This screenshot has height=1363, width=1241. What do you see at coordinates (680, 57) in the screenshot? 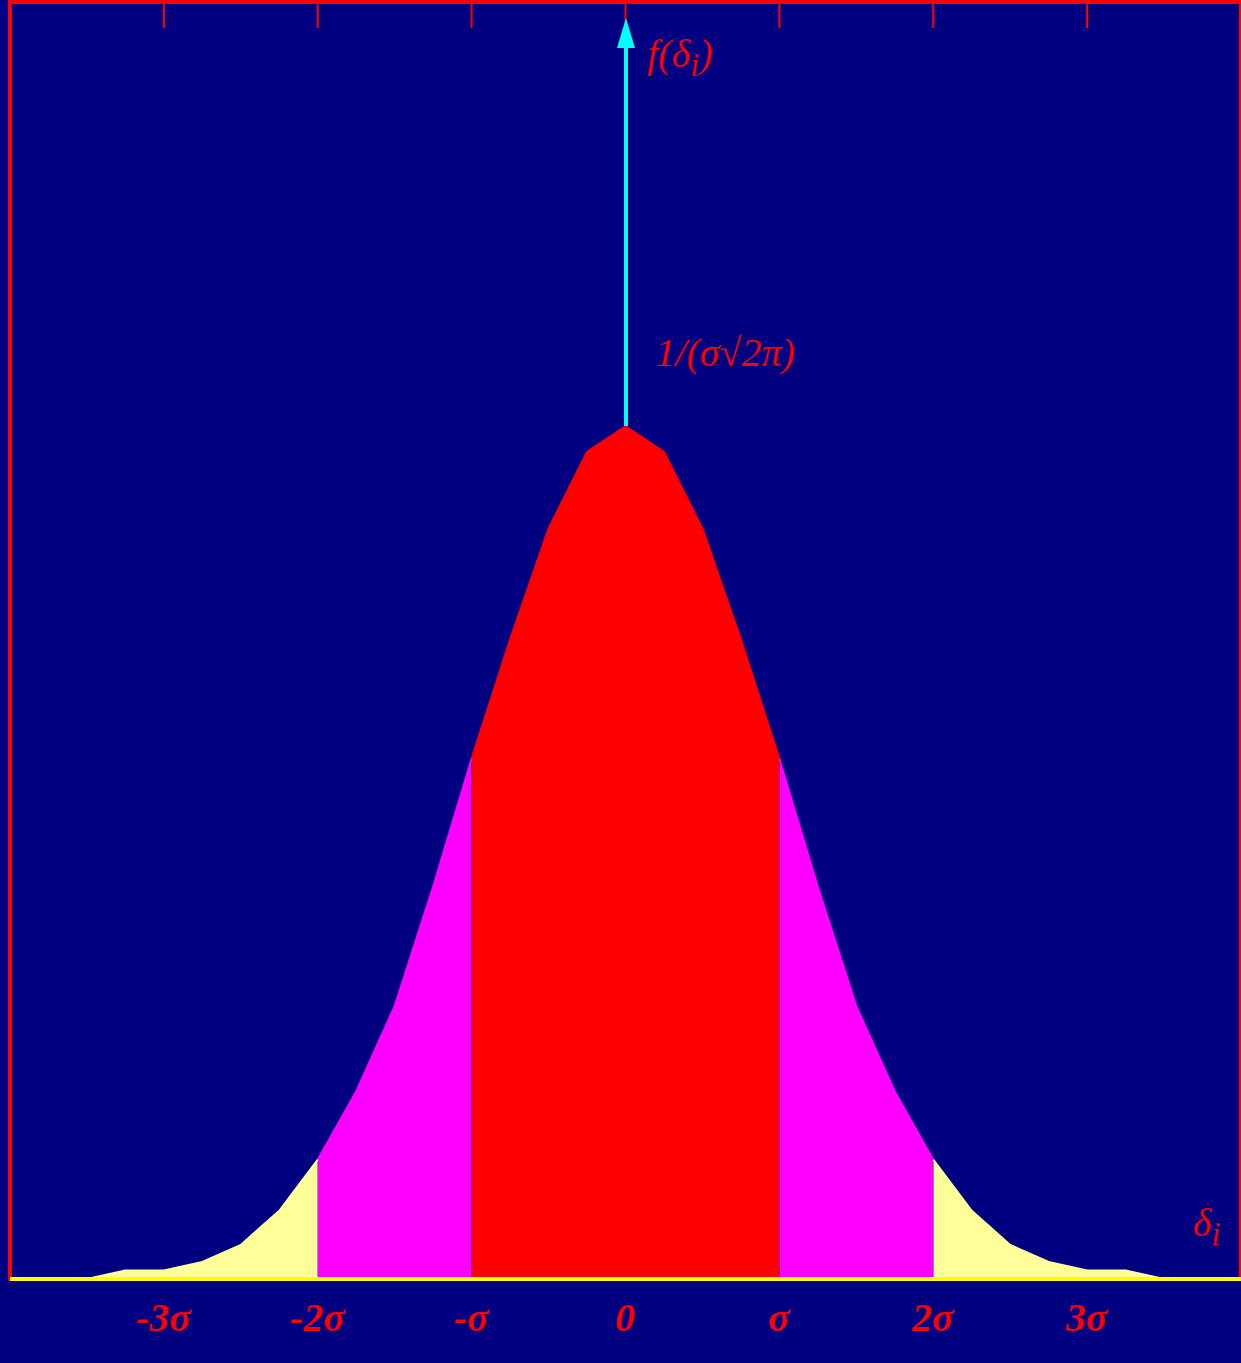
I see `text: f(δ$_{i}$)` at bounding box center [680, 57].